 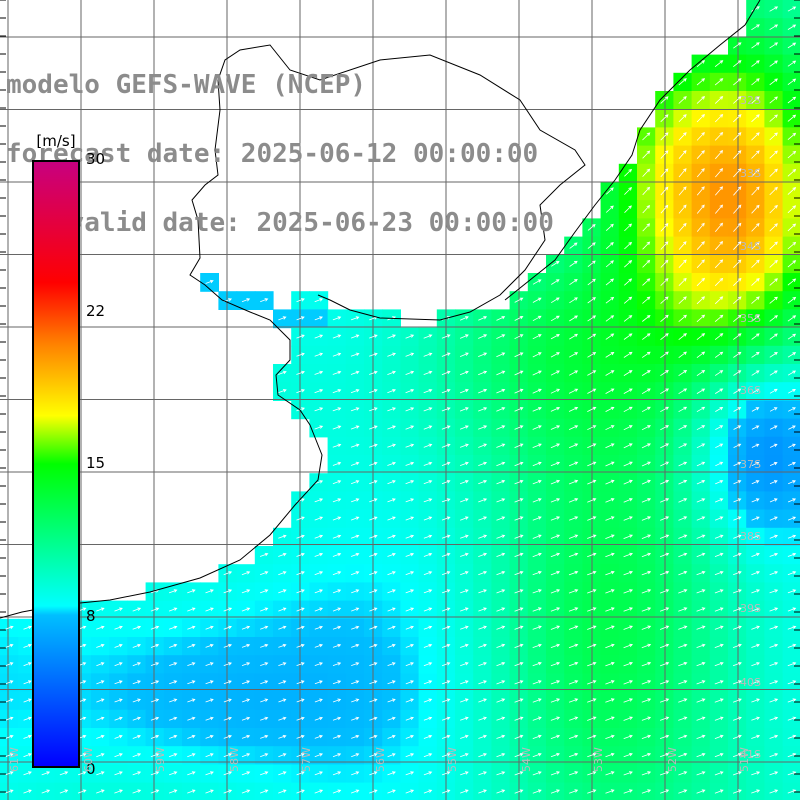 I want to click on lat-label-40s: 40S, so click(x=750, y=682).